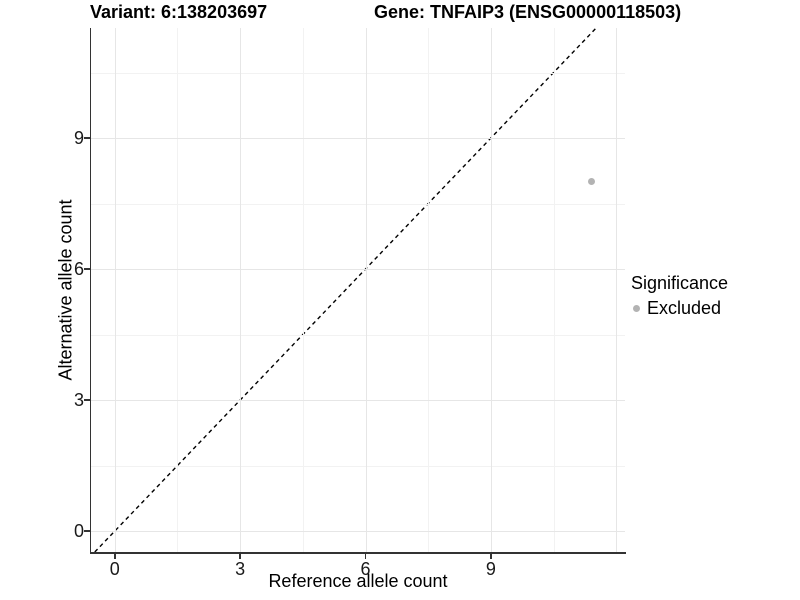 This screenshot has width=800, height=600. Describe the element at coordinates (240, 569) in the screenshot. I see `x-tick-label: 3` at that location.